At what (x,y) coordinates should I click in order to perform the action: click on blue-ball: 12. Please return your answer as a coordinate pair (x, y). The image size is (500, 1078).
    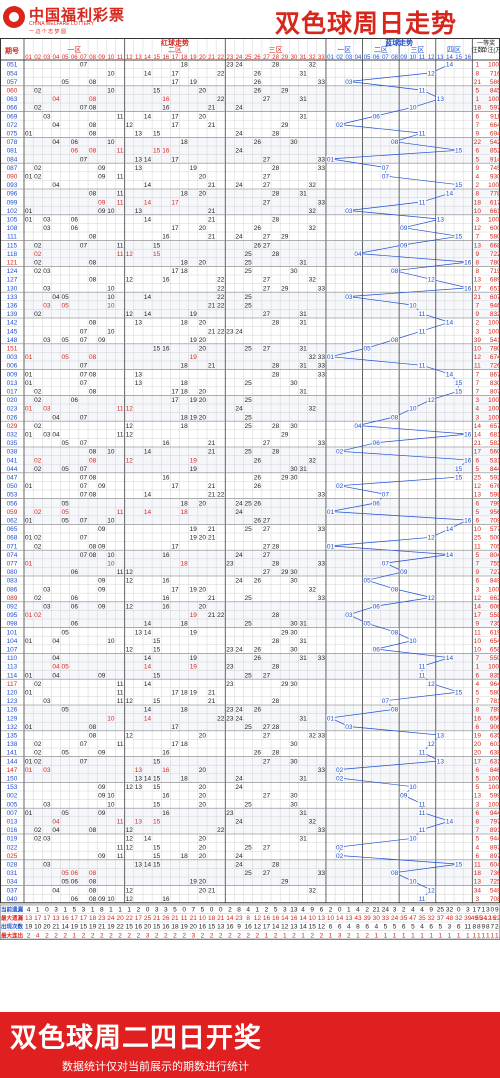
    Looking at the image, I should click on (432, 538).